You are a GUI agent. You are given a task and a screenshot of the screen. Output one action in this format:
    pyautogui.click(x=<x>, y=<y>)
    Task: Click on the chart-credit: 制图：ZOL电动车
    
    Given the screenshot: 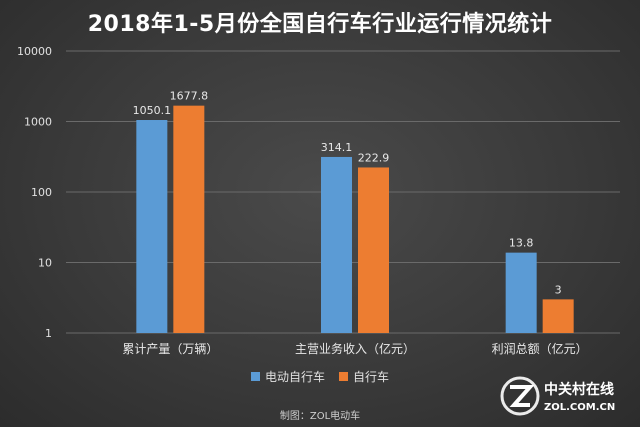 What is the action you would take?
    pyautogui.click(x=320, y=416)
    